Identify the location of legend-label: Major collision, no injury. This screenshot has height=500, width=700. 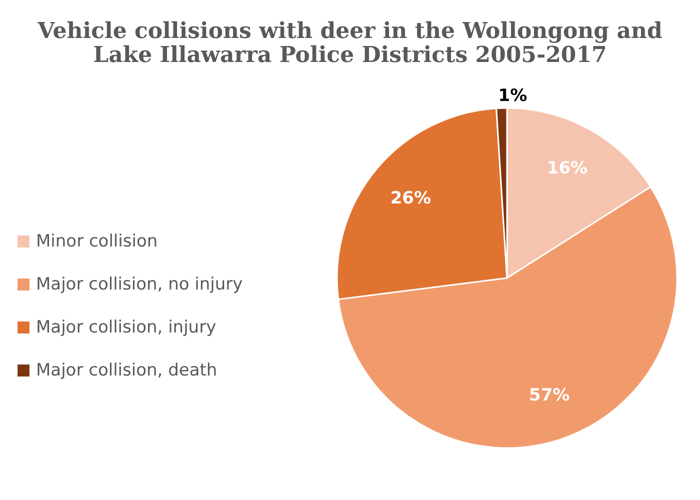
(139, 284).